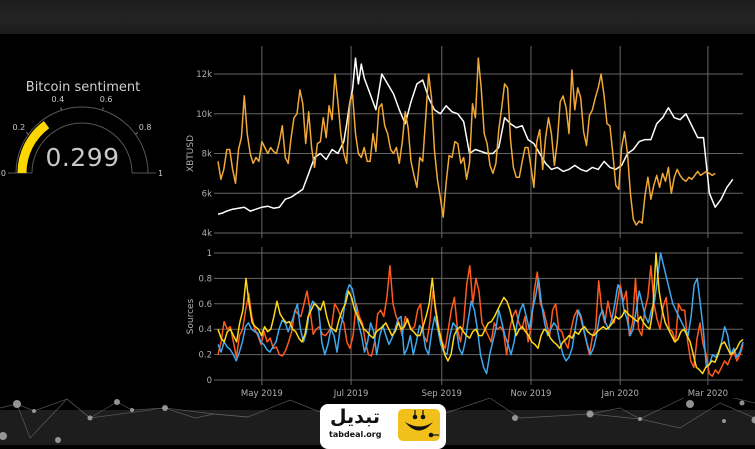  What do you see at coordinates (708, 394) in the screenshot?
I see `x-tick-label: Mar 2020` at bounding box center [708, 394].